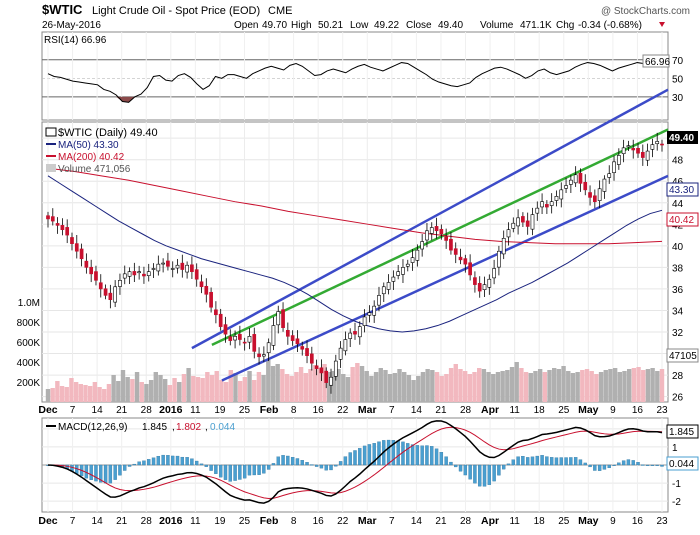  I want to click on rsi-axis: 70 50 30, so click(678, 80).